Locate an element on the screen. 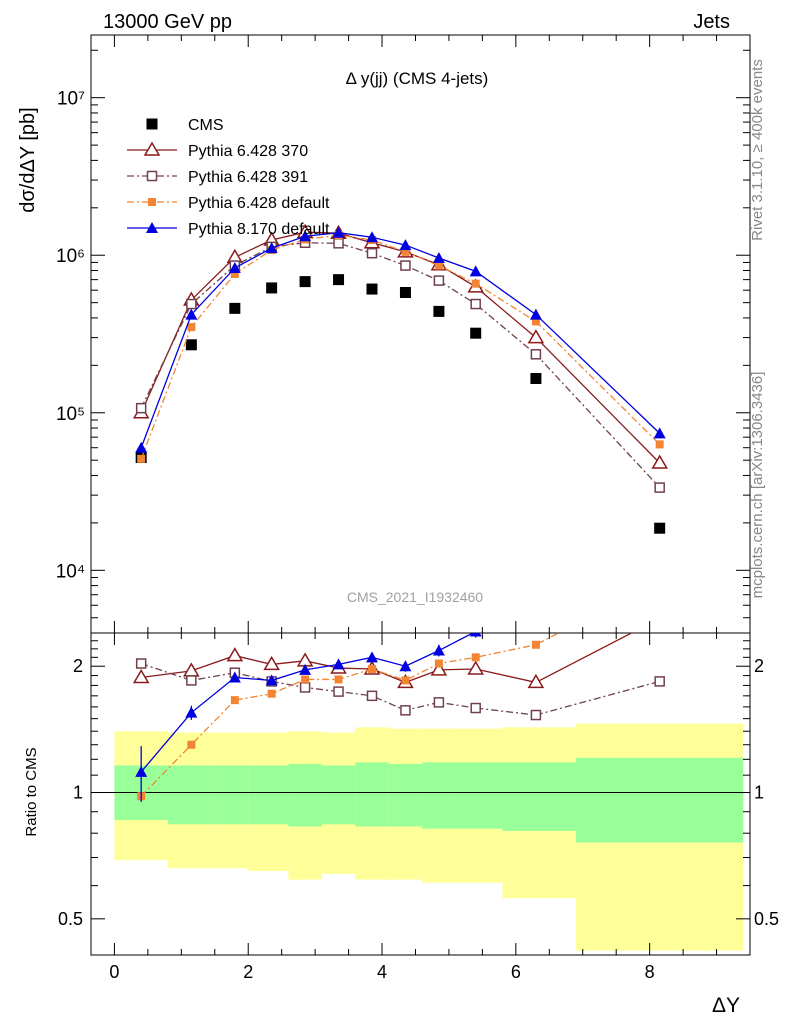  main-series-pythia-8-170-default is located at coordinates (400, 339).